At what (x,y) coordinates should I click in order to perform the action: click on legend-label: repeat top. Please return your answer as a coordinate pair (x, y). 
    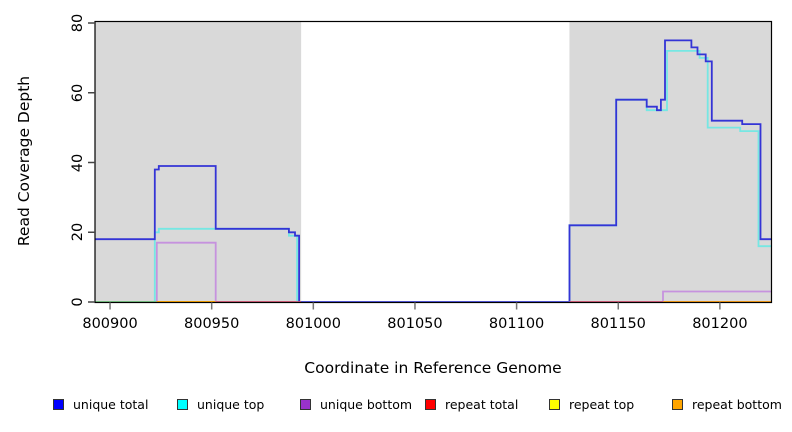
    Looking at the image, I should click on (602, 404).